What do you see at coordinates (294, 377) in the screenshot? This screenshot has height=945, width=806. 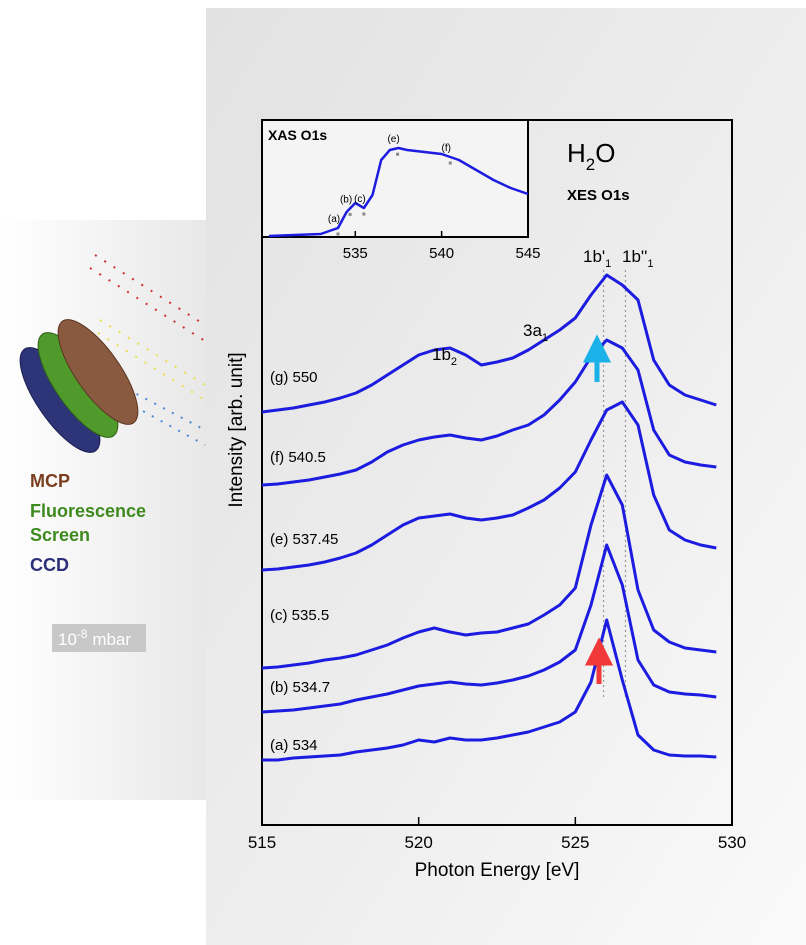 I see `series-label: (g) 550` at bounding box center [294, 377].